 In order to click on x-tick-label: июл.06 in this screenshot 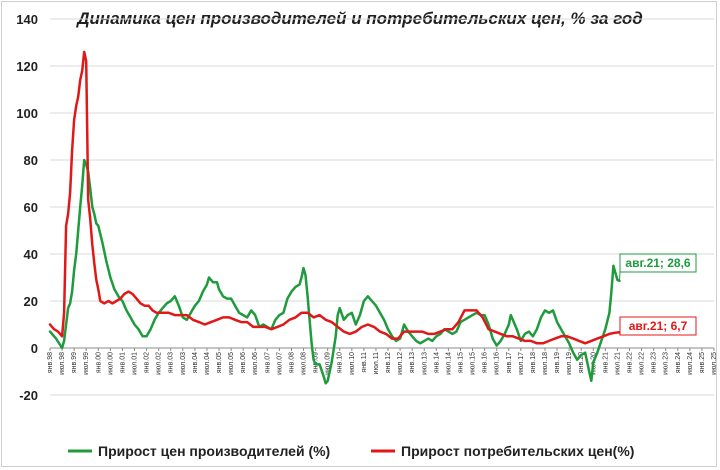, I will do `click(255, 363)`.